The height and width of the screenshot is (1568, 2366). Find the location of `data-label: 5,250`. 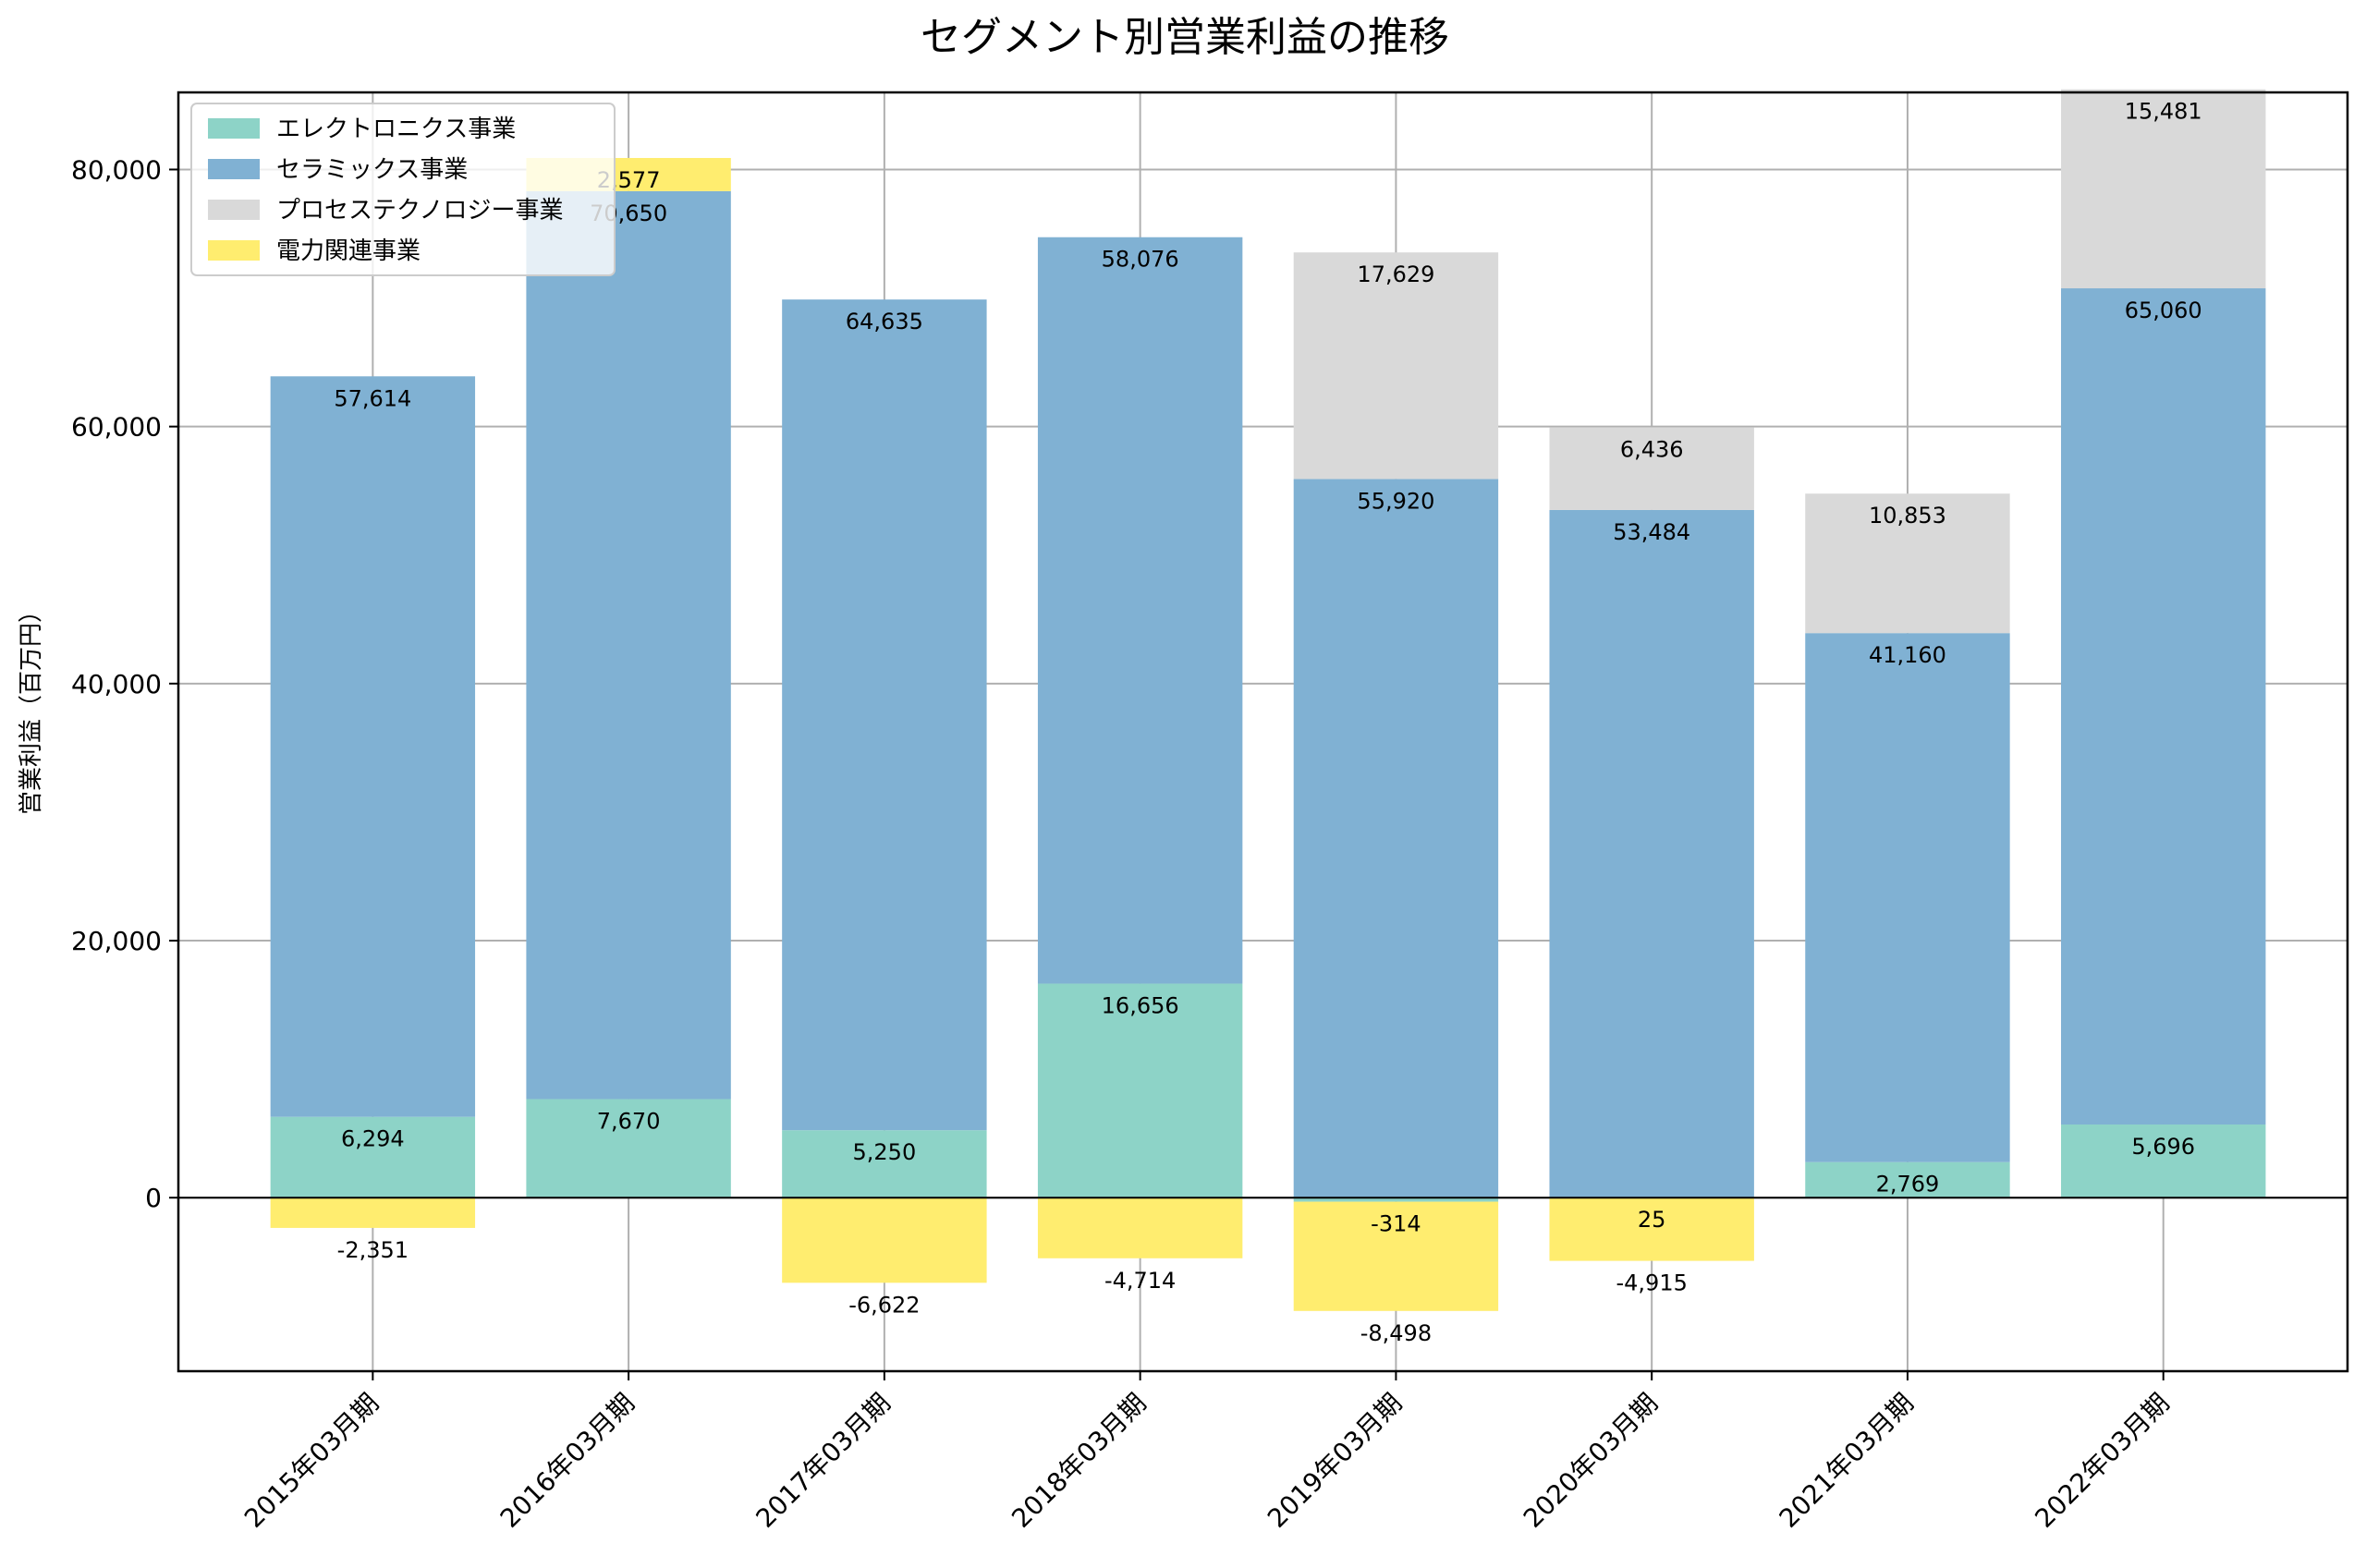

data-label: 5,250 is located at coordinates (885, 1152).